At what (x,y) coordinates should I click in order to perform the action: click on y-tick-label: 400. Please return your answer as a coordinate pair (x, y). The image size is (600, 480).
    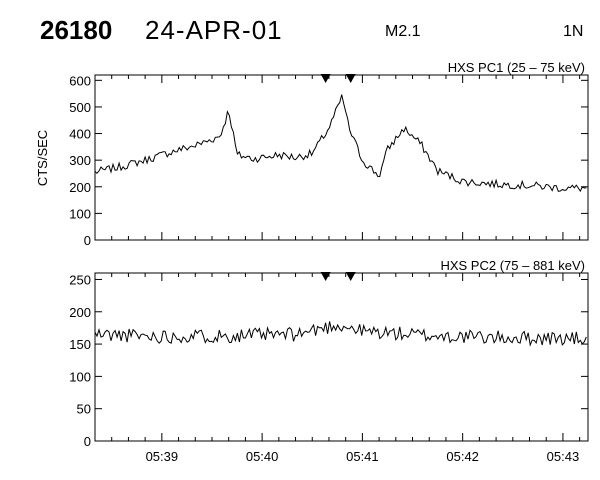
    Looking at the image, I should click on (80, 134).